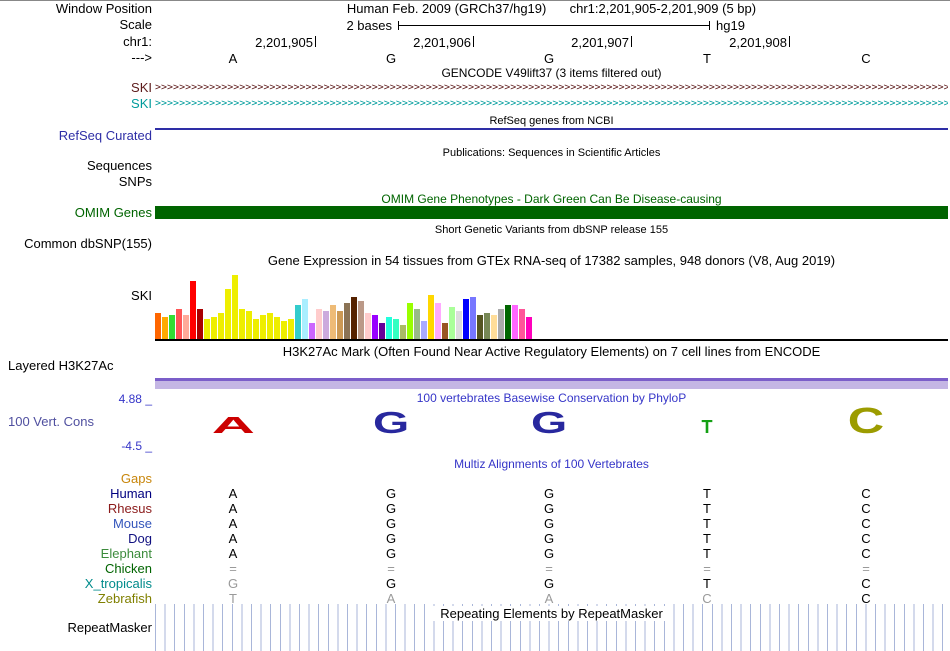 Image resolution: width=950 pixels, height=651 pixels. What do you see at coordinates (126, 553) in the screenshot?
I see `species-label-elephant: Elephant` at bounding box center [126, 553].